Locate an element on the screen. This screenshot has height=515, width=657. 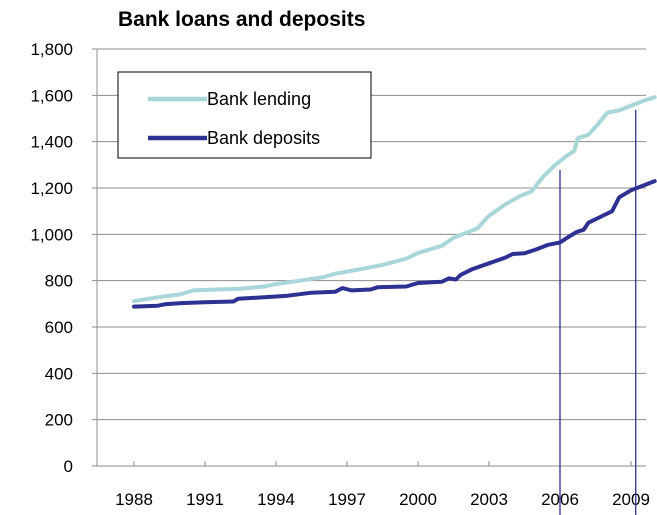
legend-box is located at coordinates (244, 115).